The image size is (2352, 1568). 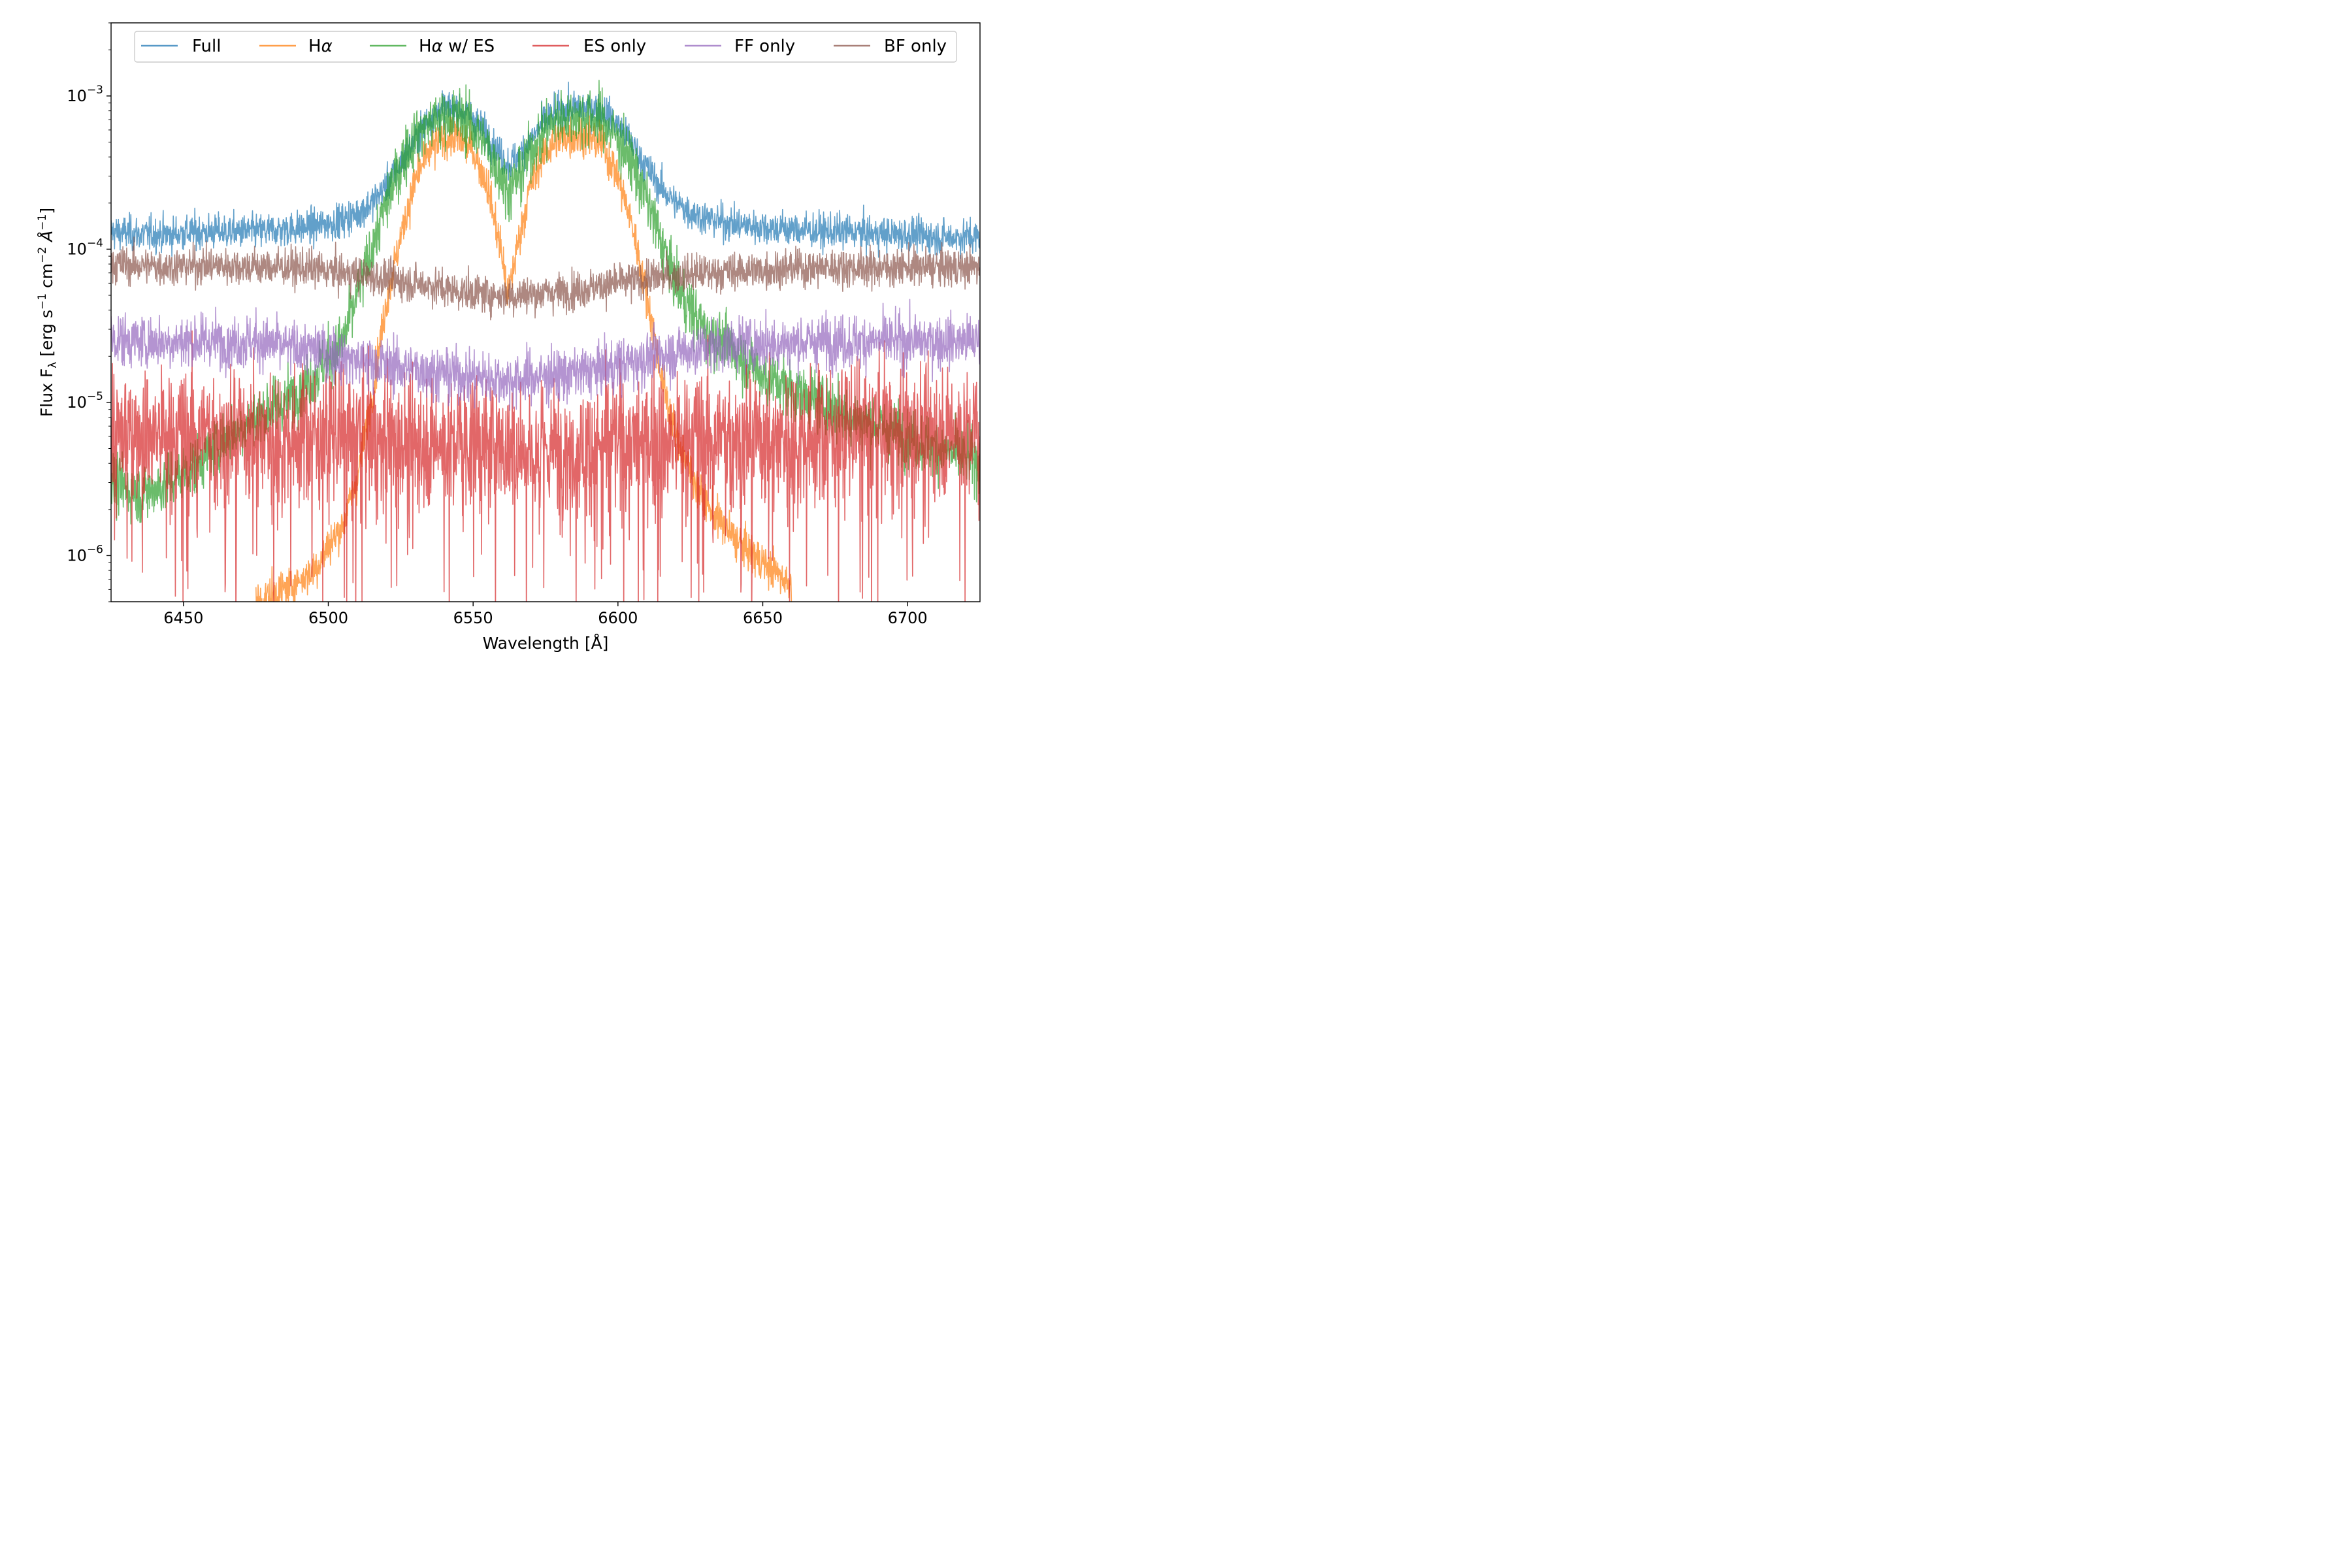 I want to click on legend-label: Hα w/ ES, so click(x=457, y=46).